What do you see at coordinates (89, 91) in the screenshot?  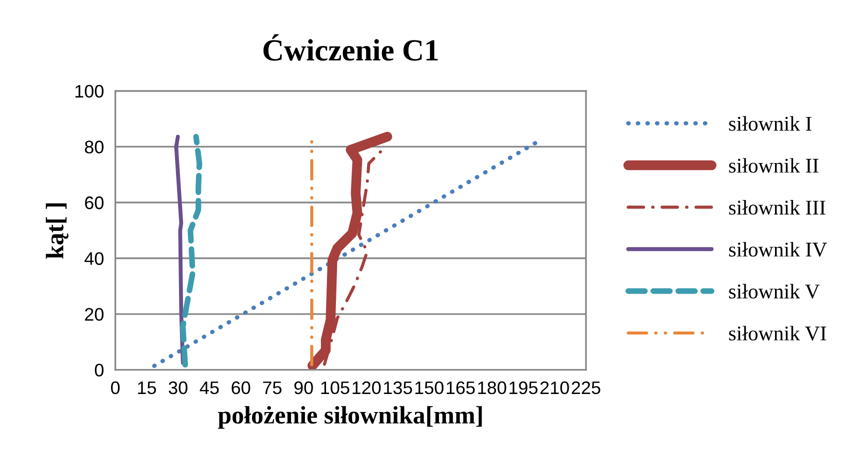 I see `y-tick-label: 100` at bounding box center [89, 91].